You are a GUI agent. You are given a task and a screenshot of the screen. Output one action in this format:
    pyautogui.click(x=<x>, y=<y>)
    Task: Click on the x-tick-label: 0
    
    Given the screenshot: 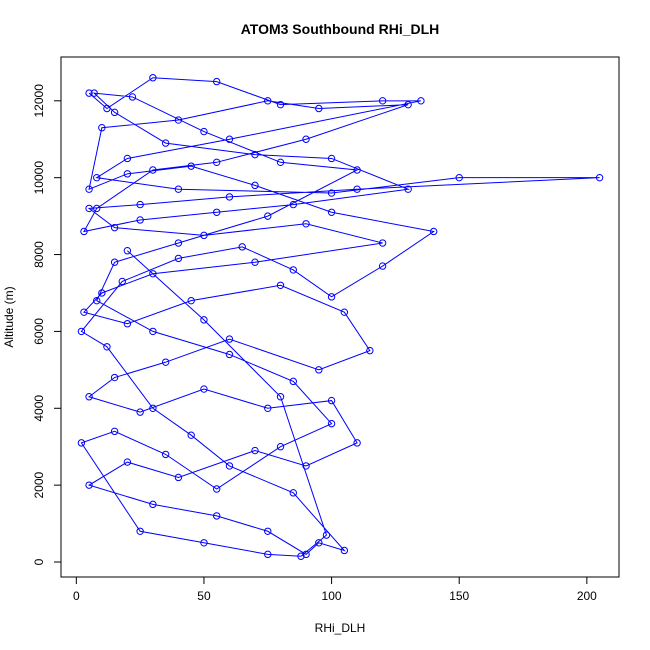 What is the action you would take?
    pyautogui.click(x=76, y=596)
    